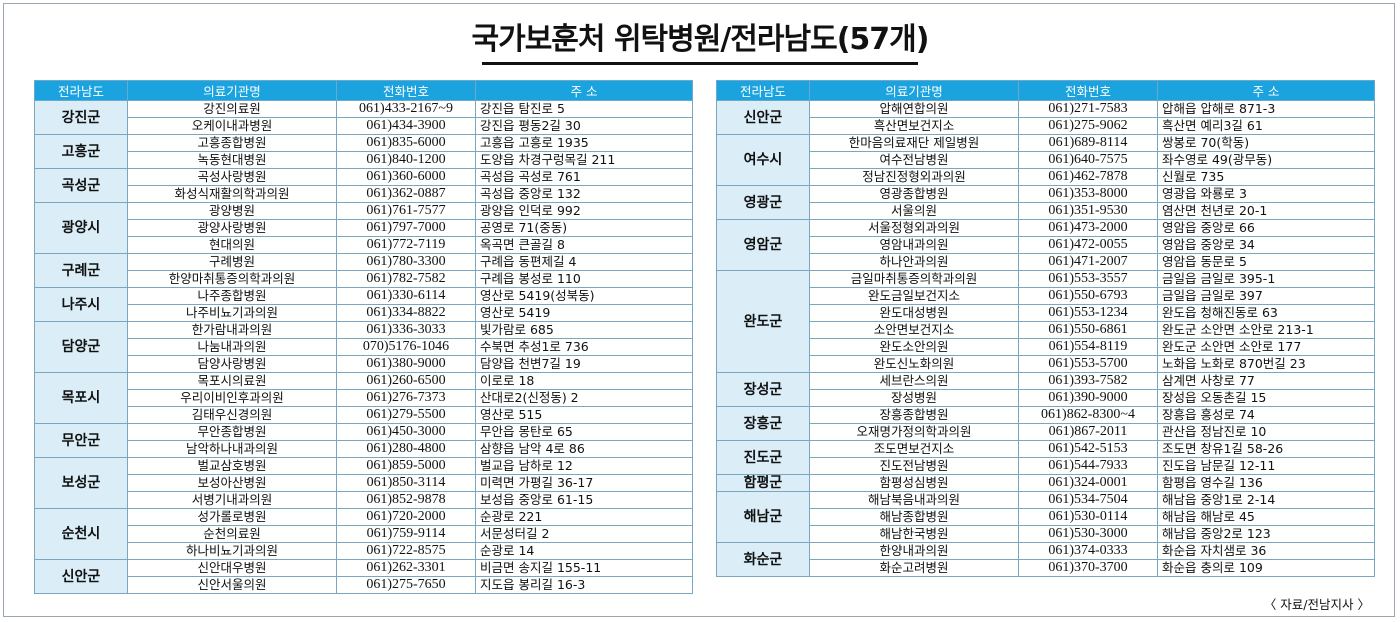 This screenshot has height=622, width=1400. What do you see at coordinates (1045, 517) in the screenshot?
I see `table-row: 해남군 해남북음내과의원 061)534-7504 해남읍 중앙1로 2-14` at bounding box center [1045, 517].